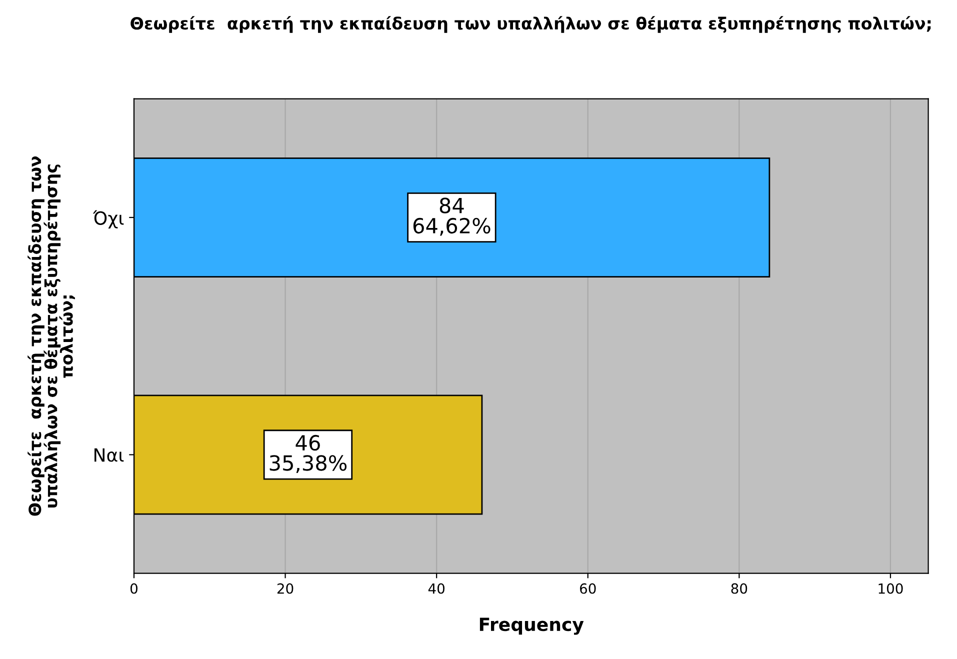  Describe the element at coordinates (532, 626) in the screenshot. I see `x-axis-title: Frequency` at that location.